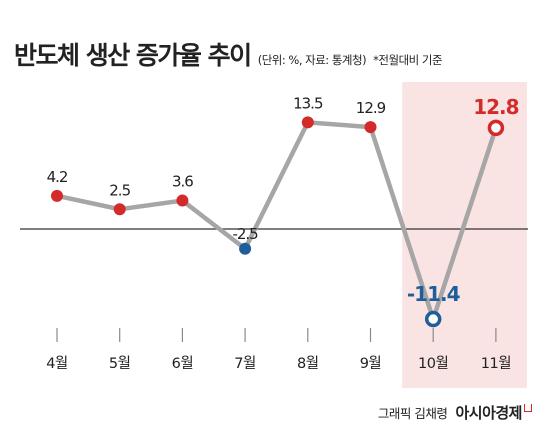 The image size is (550, 441). I want to click on basis-note: *전월대비 기준, so click(408, 60).